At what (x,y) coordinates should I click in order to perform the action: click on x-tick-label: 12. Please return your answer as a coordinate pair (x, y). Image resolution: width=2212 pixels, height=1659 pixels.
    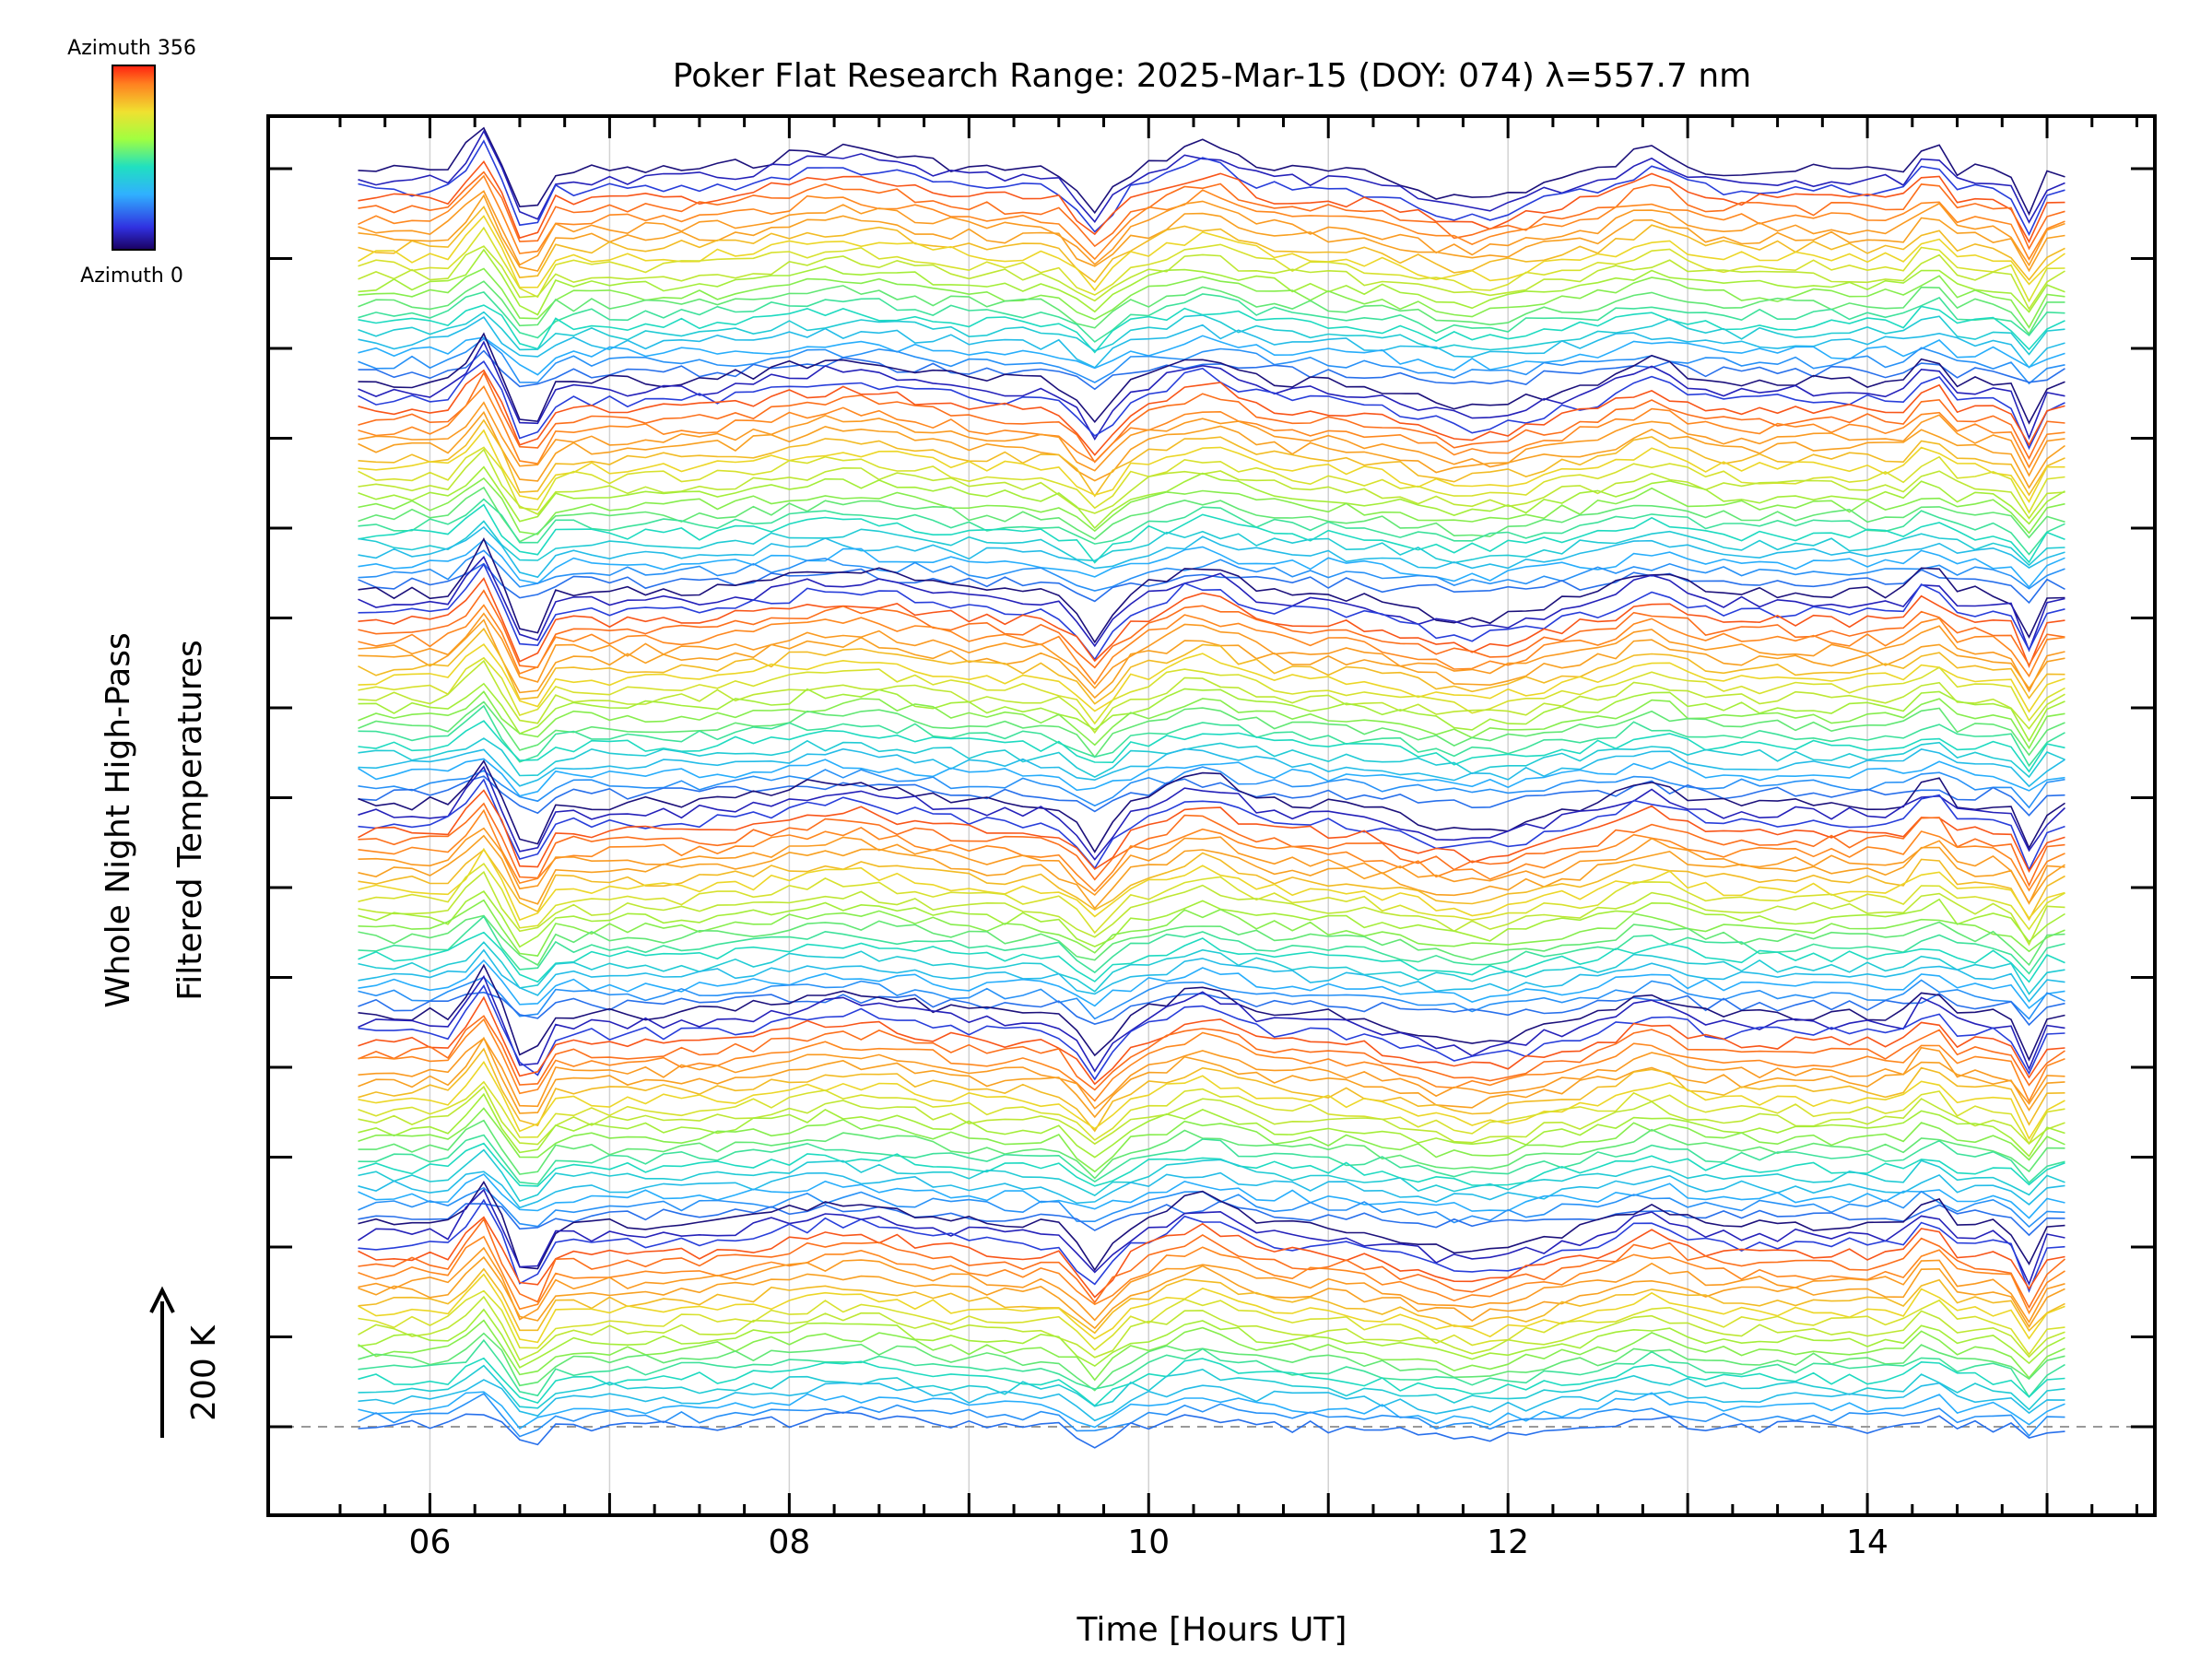
    Looking at the image, I should click on (1508, 1542).